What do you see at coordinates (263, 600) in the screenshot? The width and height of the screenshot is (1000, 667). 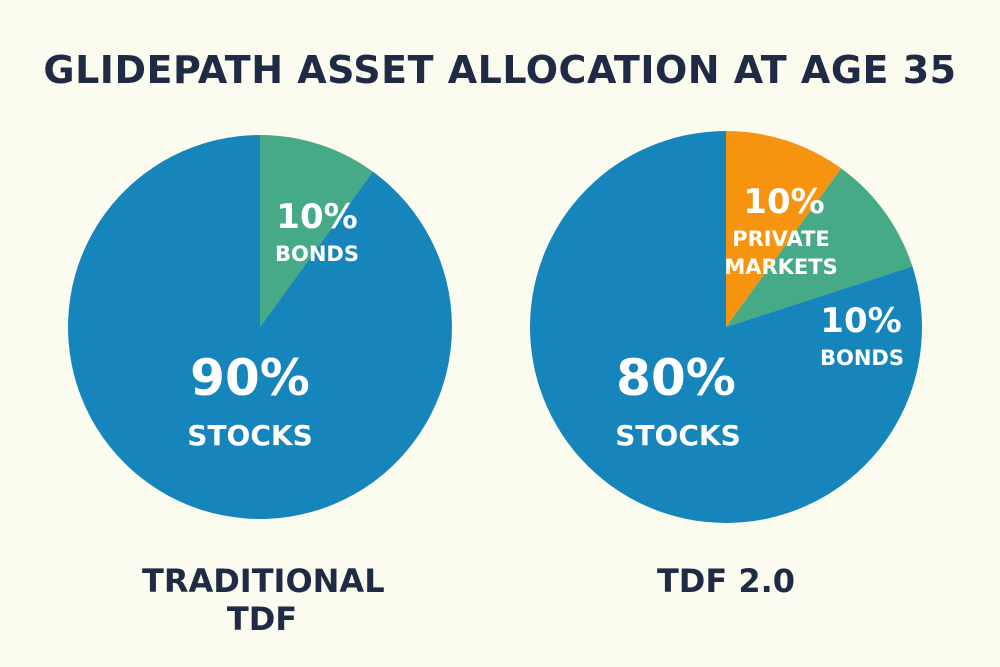 I see `pie-label-traditional-tdf: TRADITIONAL TDF` at bounding box center [263, 600].